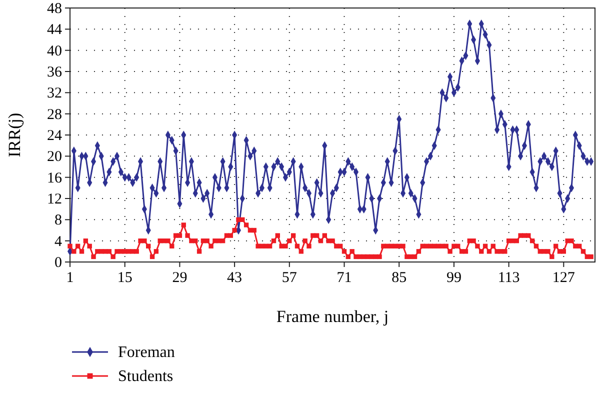  What do you see at coordinates (54, 9) in the screenshot?
I see `y-tick-label: 48` at bounding box center [54, 9].